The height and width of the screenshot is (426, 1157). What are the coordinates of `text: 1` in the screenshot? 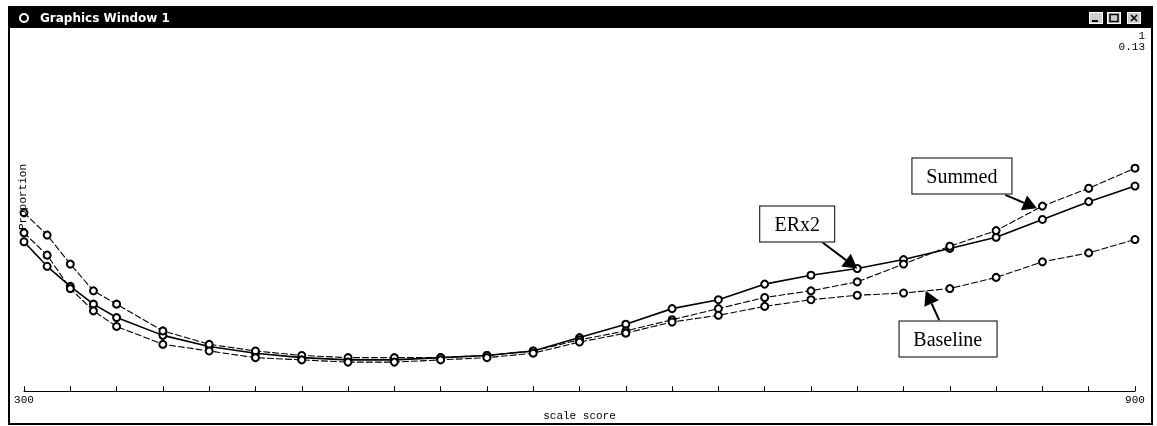 It's located at (1141, 36).